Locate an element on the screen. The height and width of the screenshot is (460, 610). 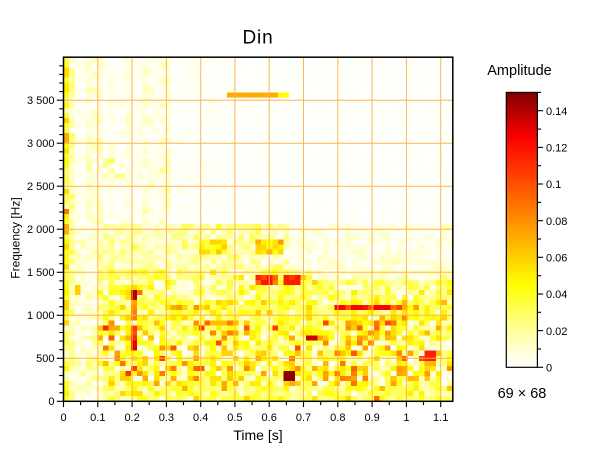
svg-text: 1 000 is located at coordinates (41, 316).